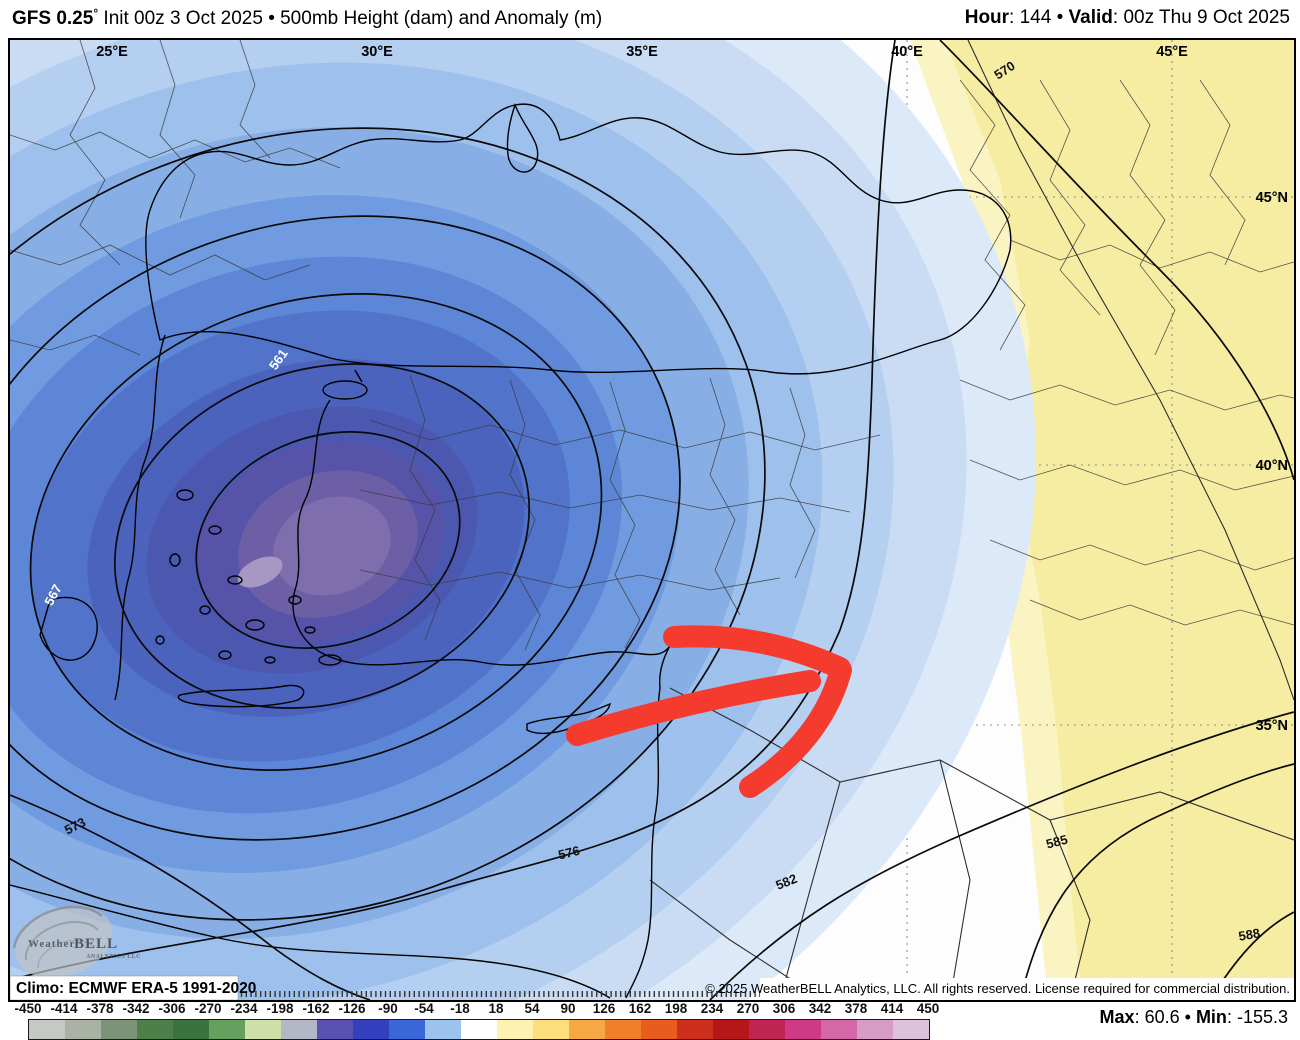 The image size is (1300, 1040). What do you see at coordinates (709, 711) in the screenshot?
I see `annotation-arrow` at bounding box center [709, 711].